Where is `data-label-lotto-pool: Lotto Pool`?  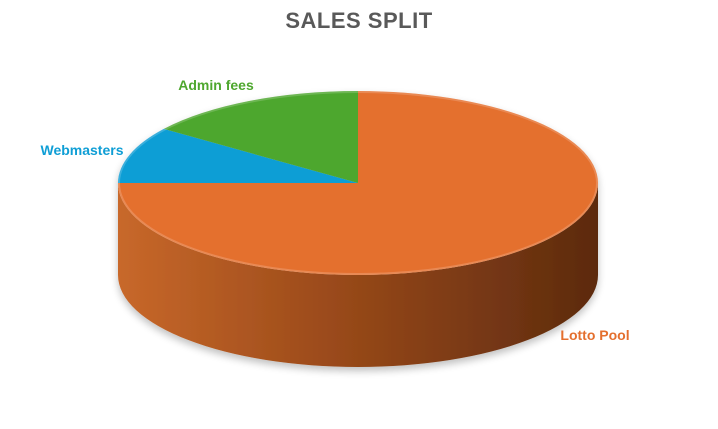 data-label-lotto-pool: Lotto Pool is located at coordinates (594, 335).